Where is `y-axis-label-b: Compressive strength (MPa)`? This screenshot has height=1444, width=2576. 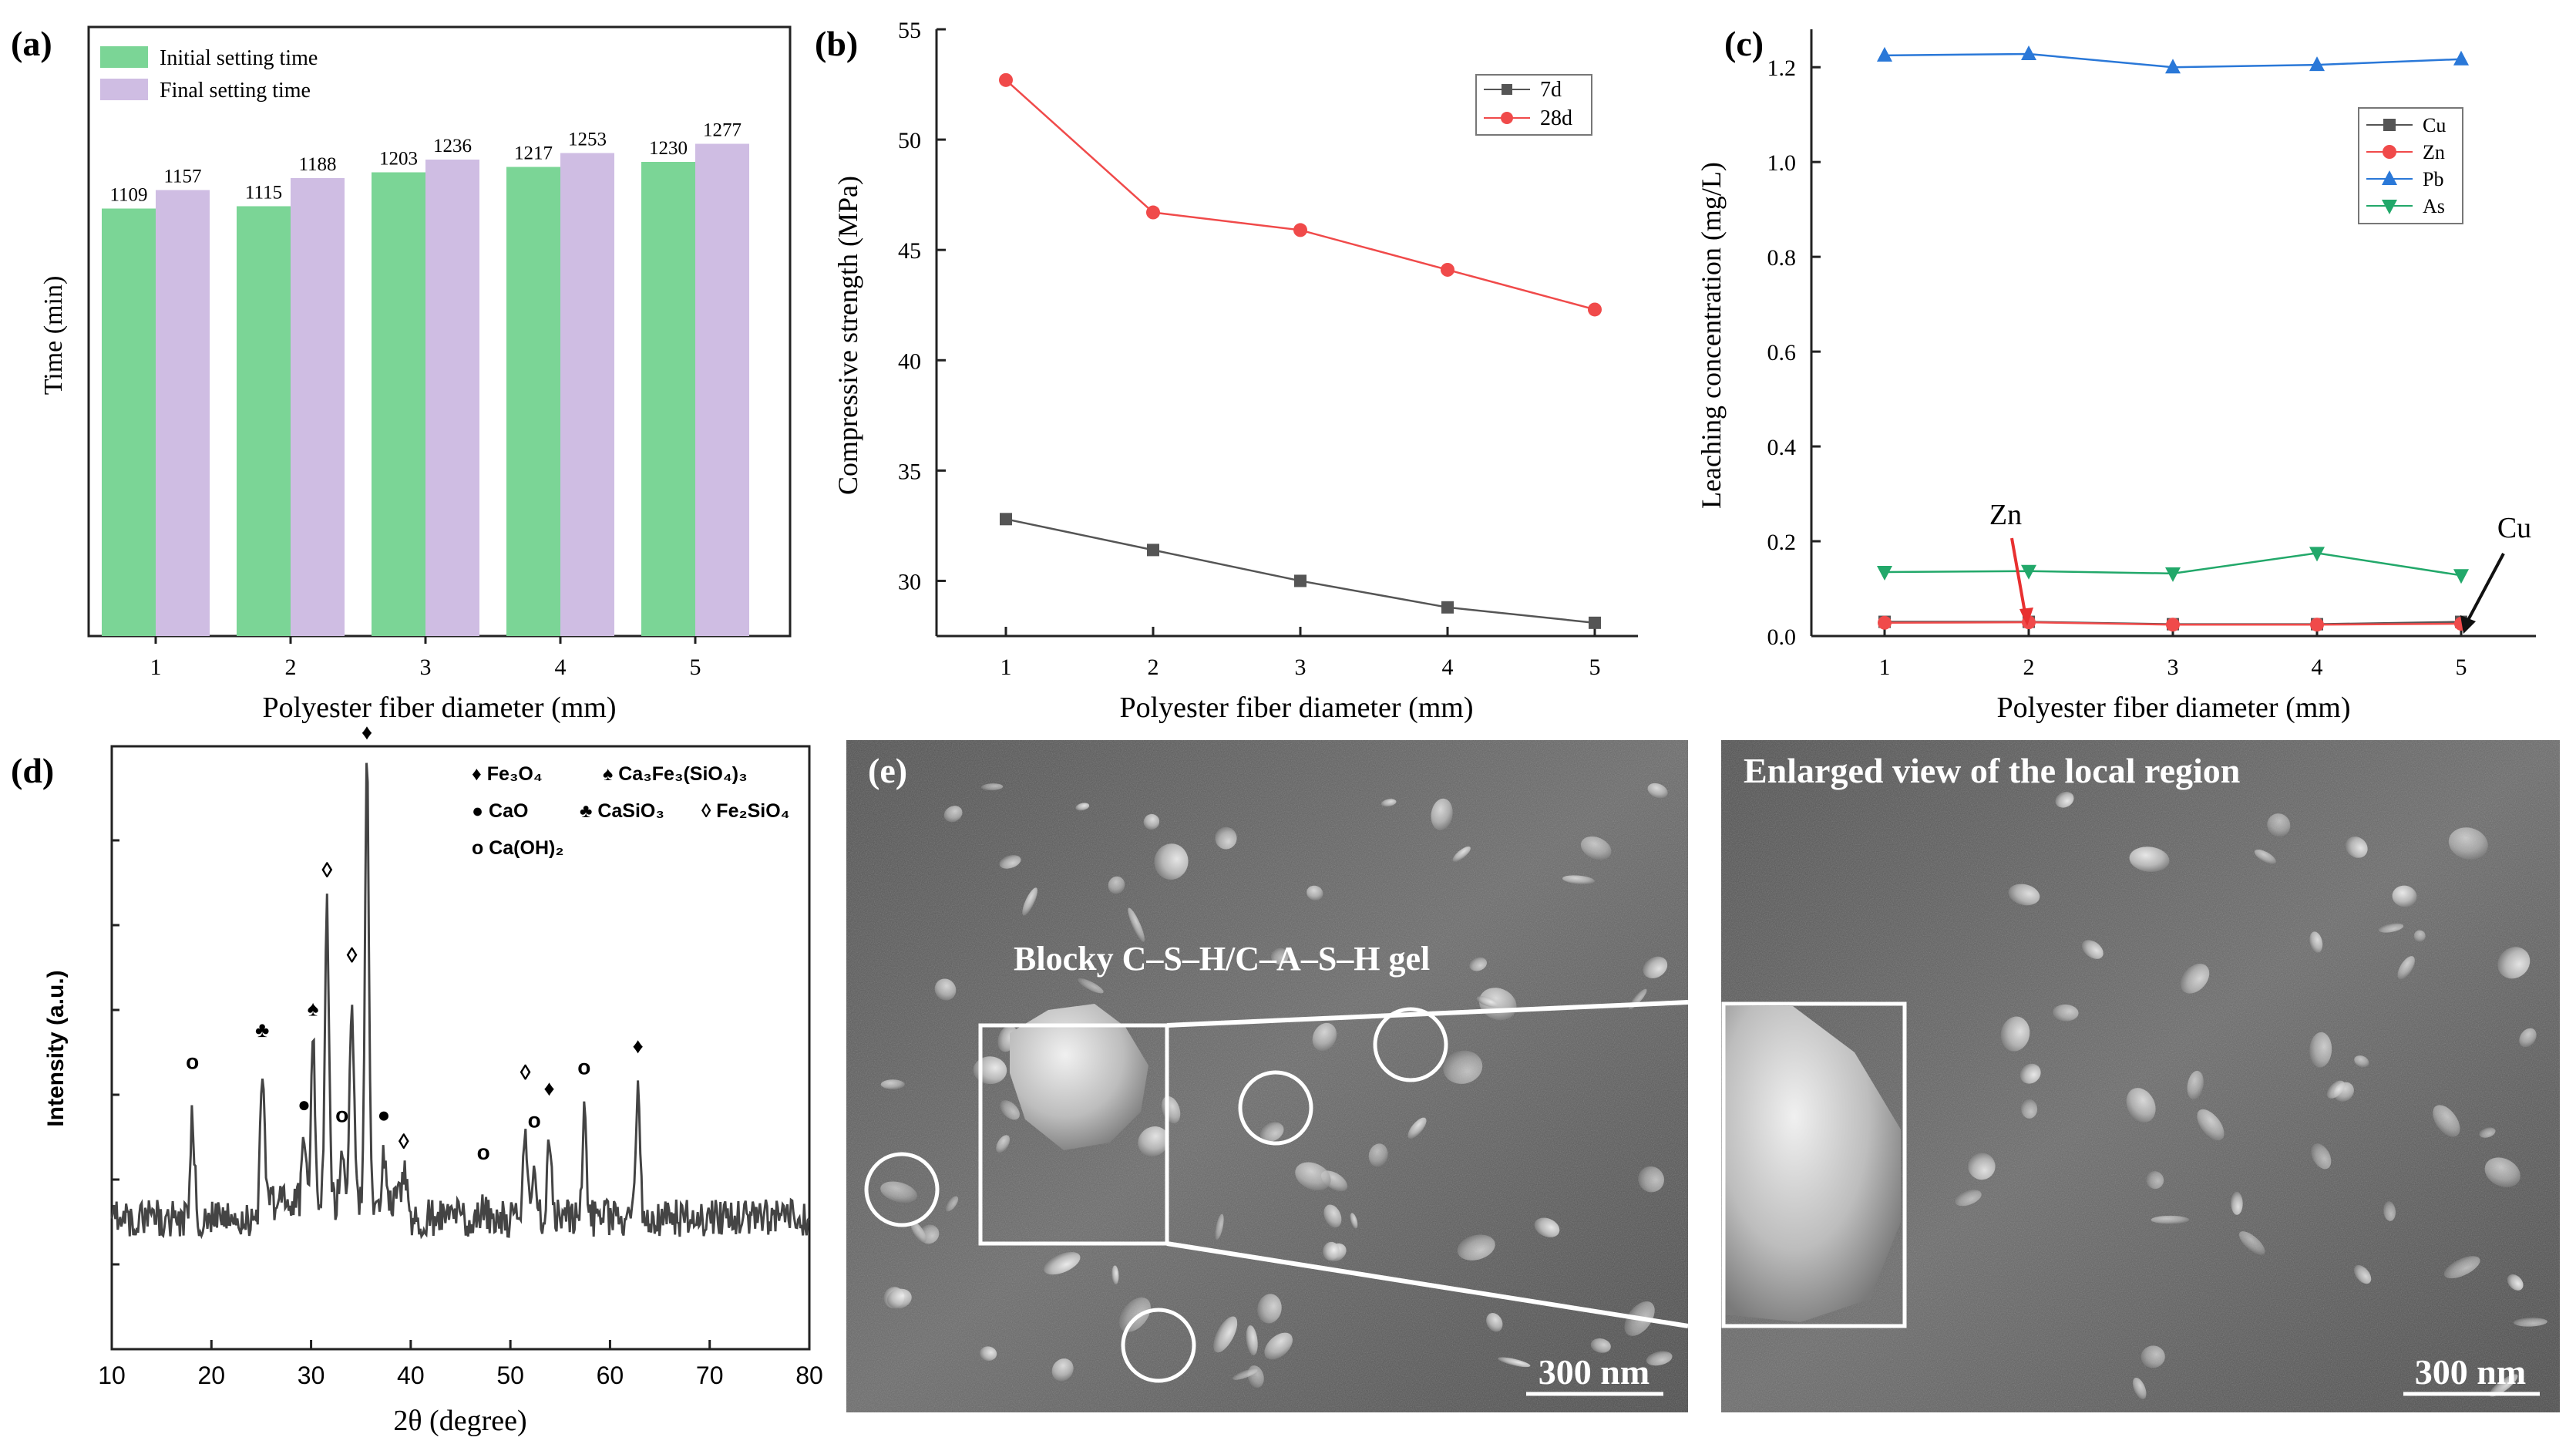
y-axis-label-b: Compressive strength (MPa) is located at coordinates (847, 335).